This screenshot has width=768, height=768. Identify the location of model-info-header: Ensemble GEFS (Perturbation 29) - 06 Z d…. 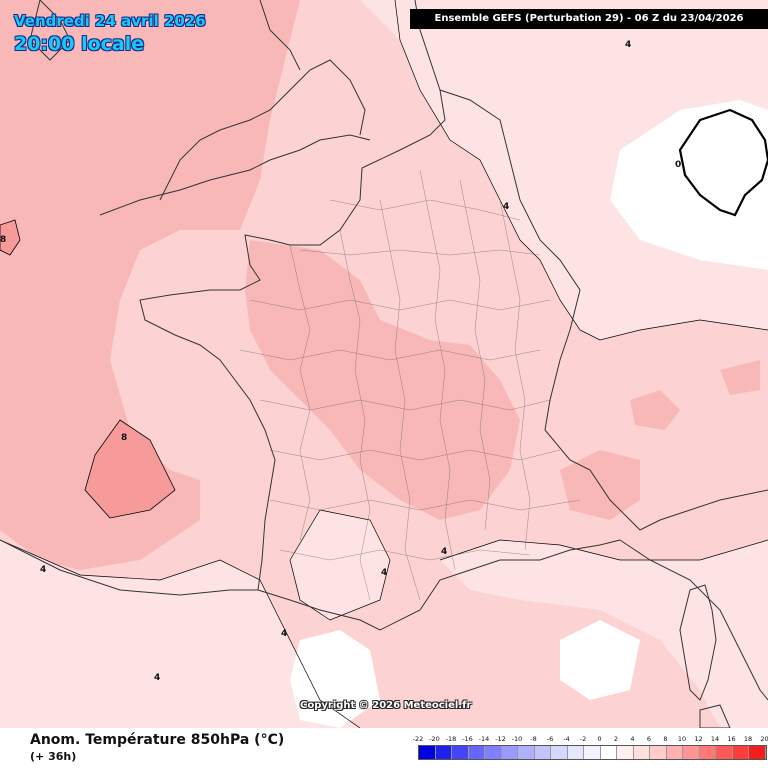
(589, 19).